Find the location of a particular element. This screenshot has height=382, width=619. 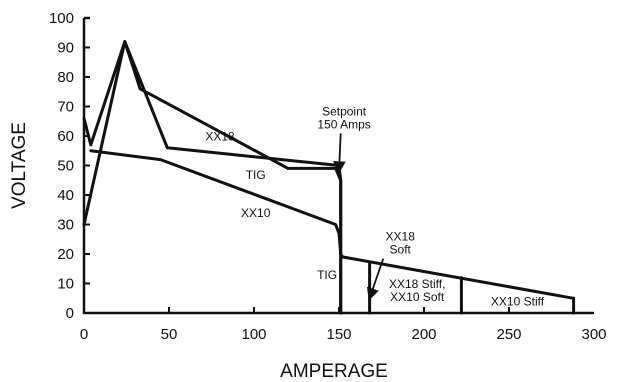

annotation-line: XX10 Stiff is located at coordinates (518, 302).